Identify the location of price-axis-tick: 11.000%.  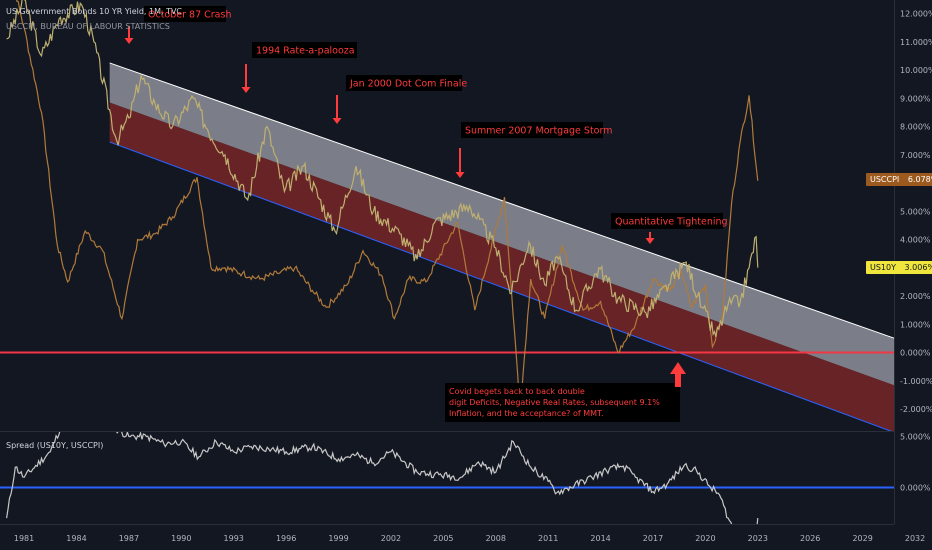
(916, 42).